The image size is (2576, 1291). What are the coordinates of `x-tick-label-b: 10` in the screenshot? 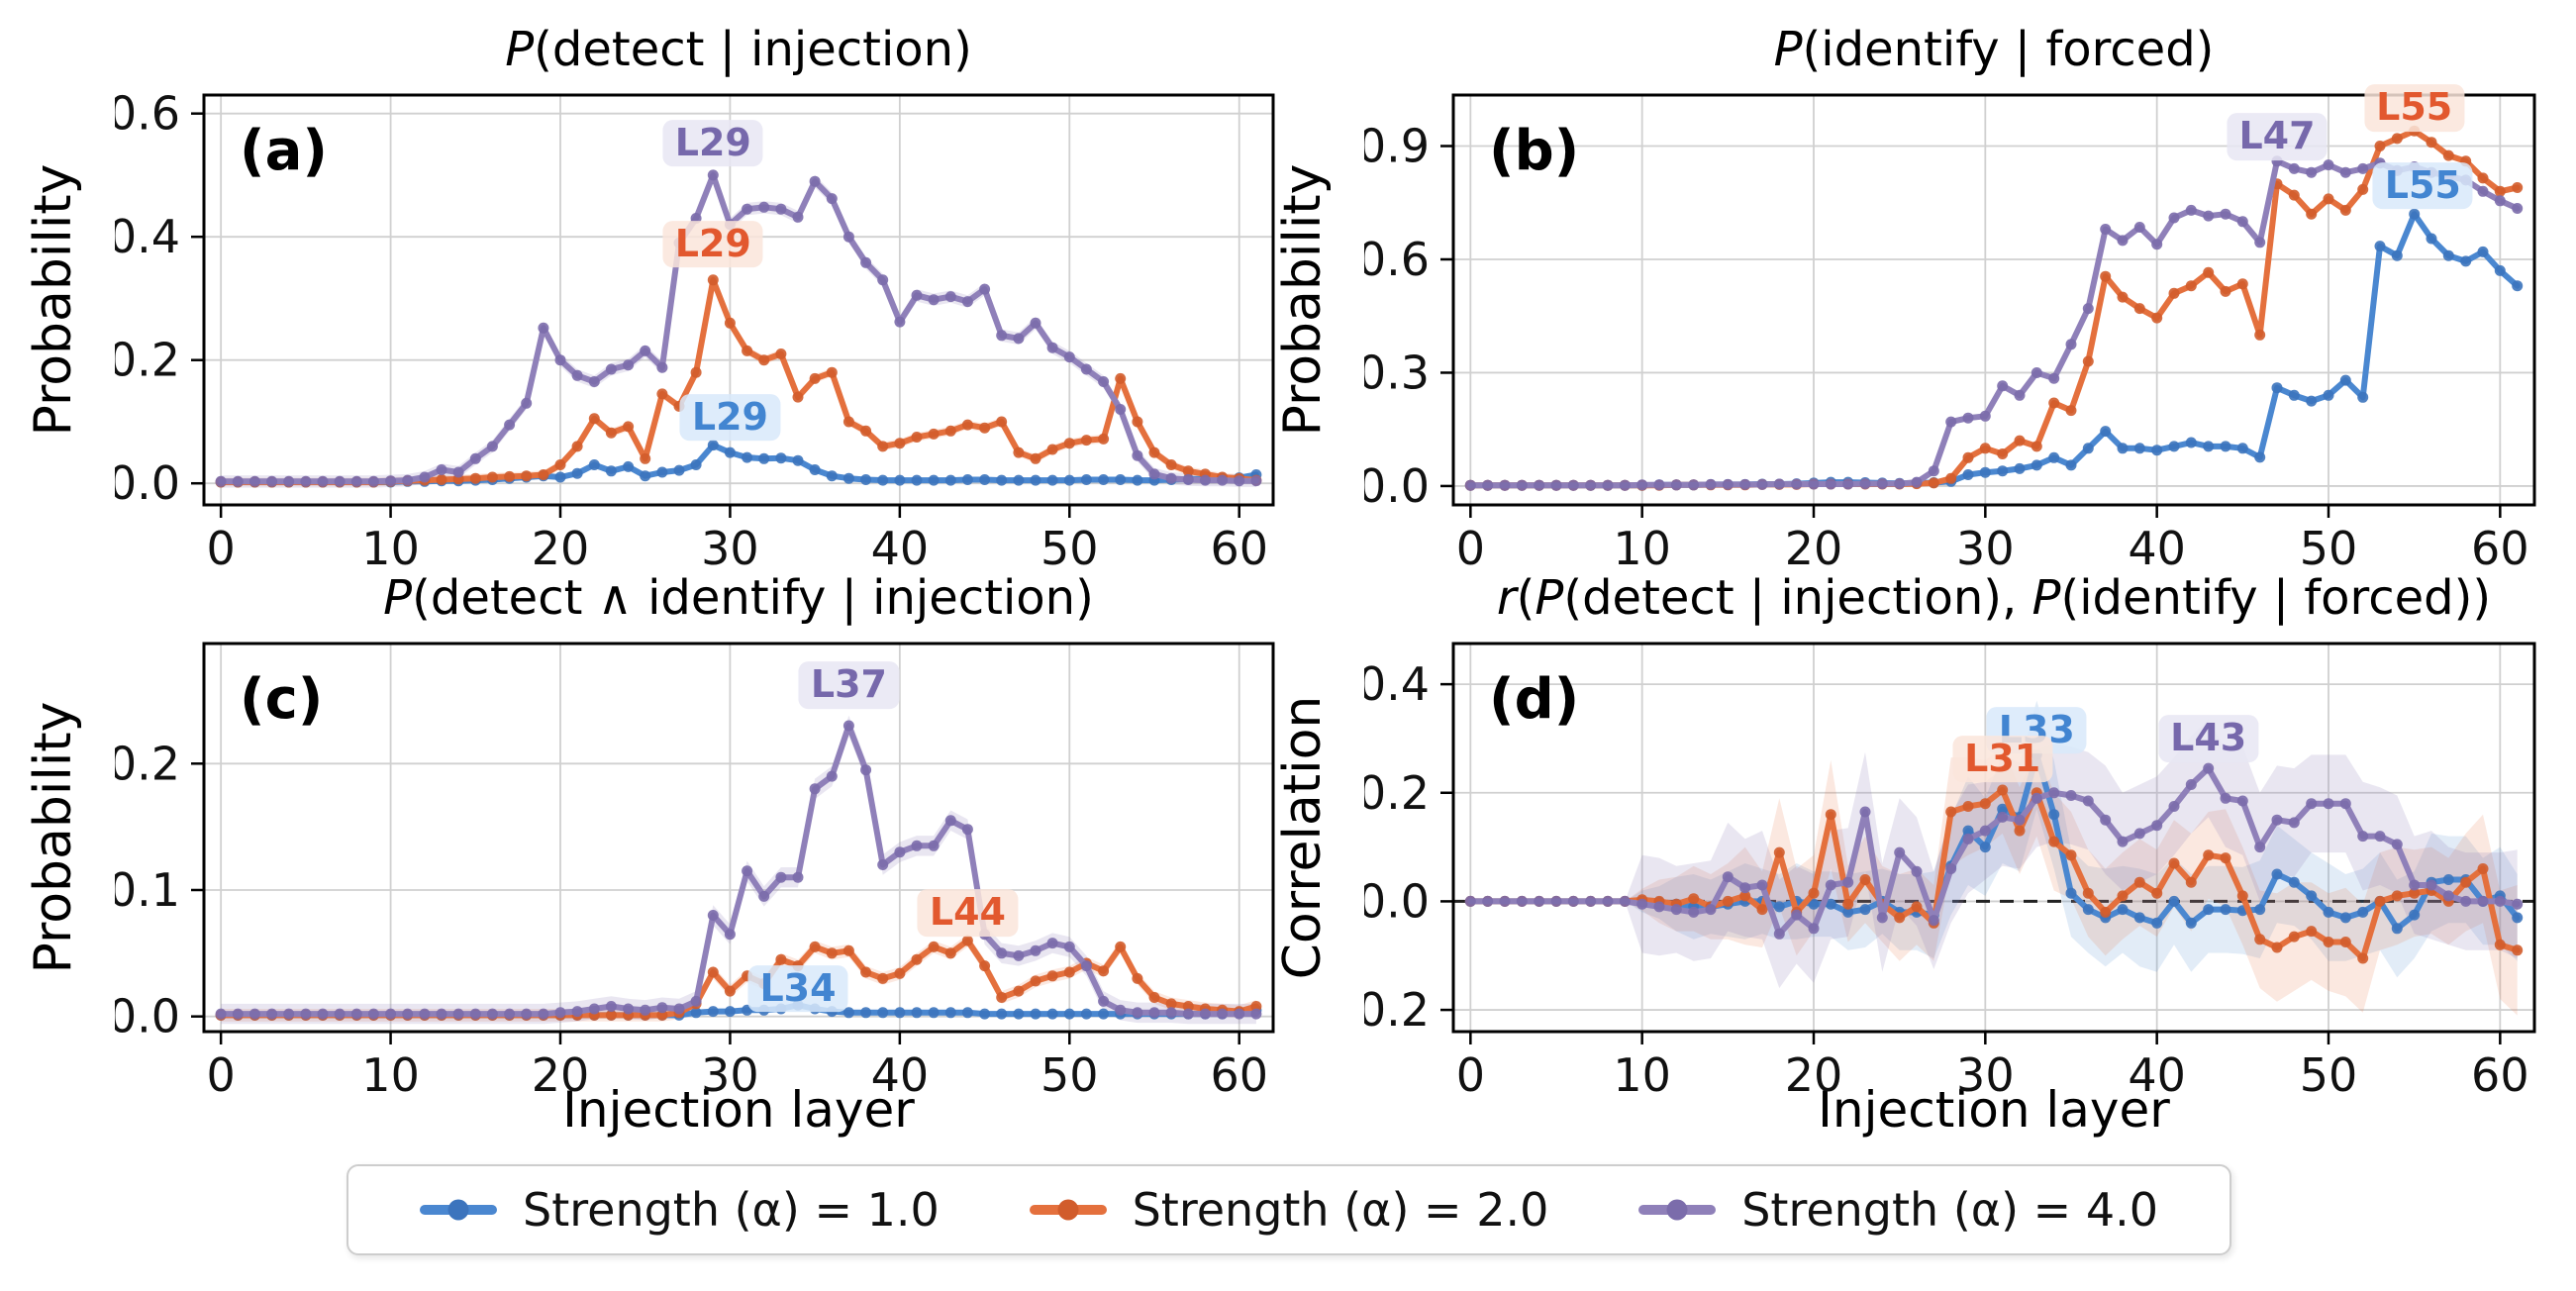 It's located at (1642, 548).